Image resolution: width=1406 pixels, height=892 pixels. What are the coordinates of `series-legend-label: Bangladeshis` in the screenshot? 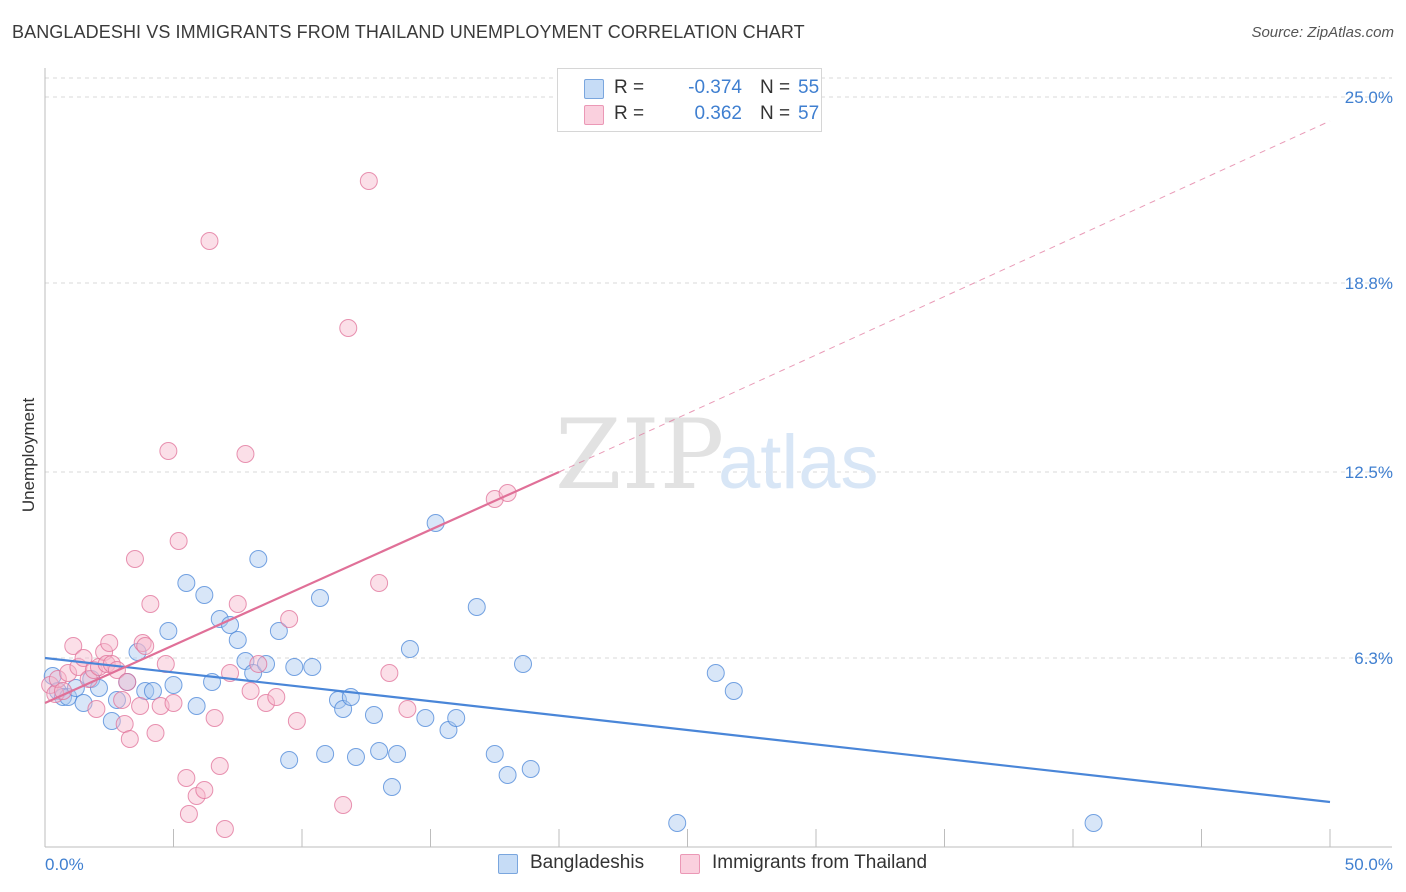 It's located at (587, 862).